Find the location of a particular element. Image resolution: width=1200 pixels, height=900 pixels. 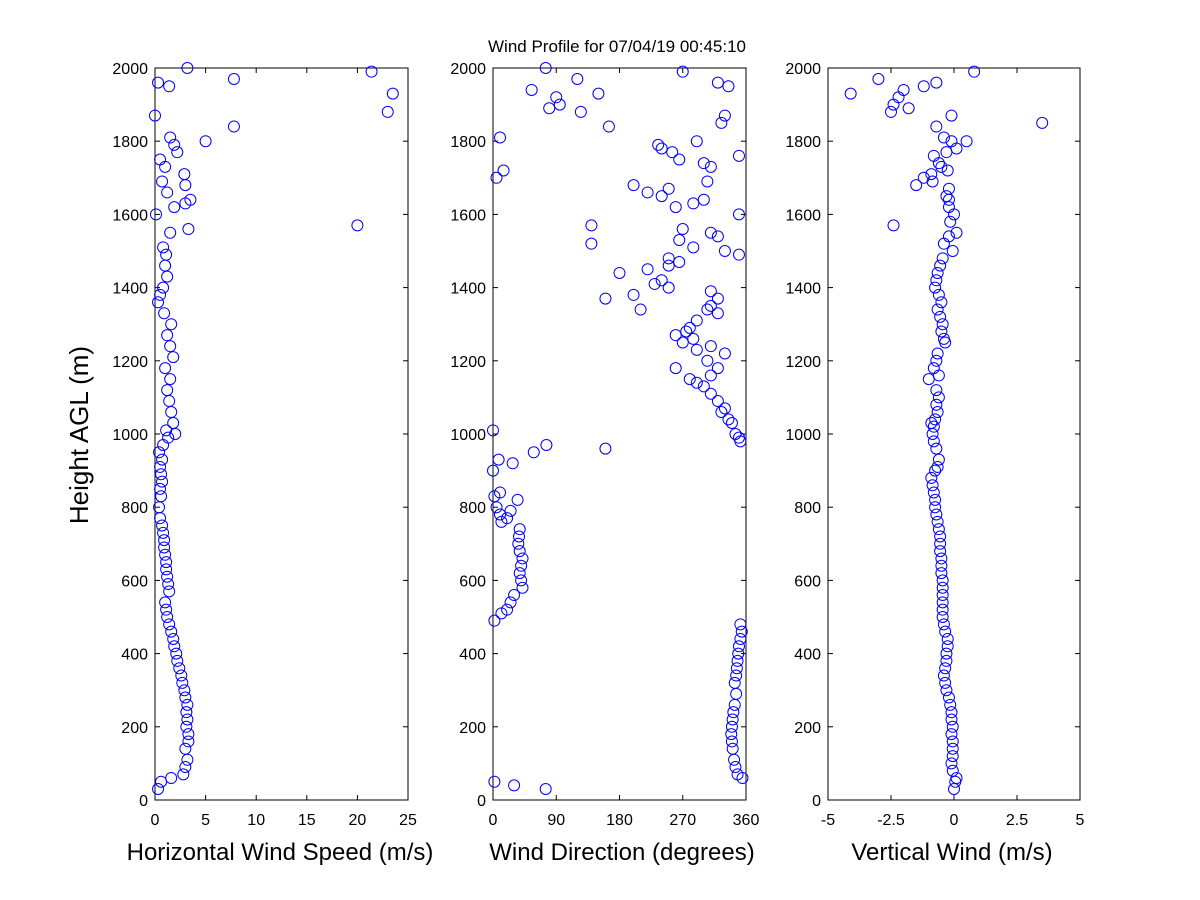

direction-ytick-label: 1800 is located at coordinates (468, 142).